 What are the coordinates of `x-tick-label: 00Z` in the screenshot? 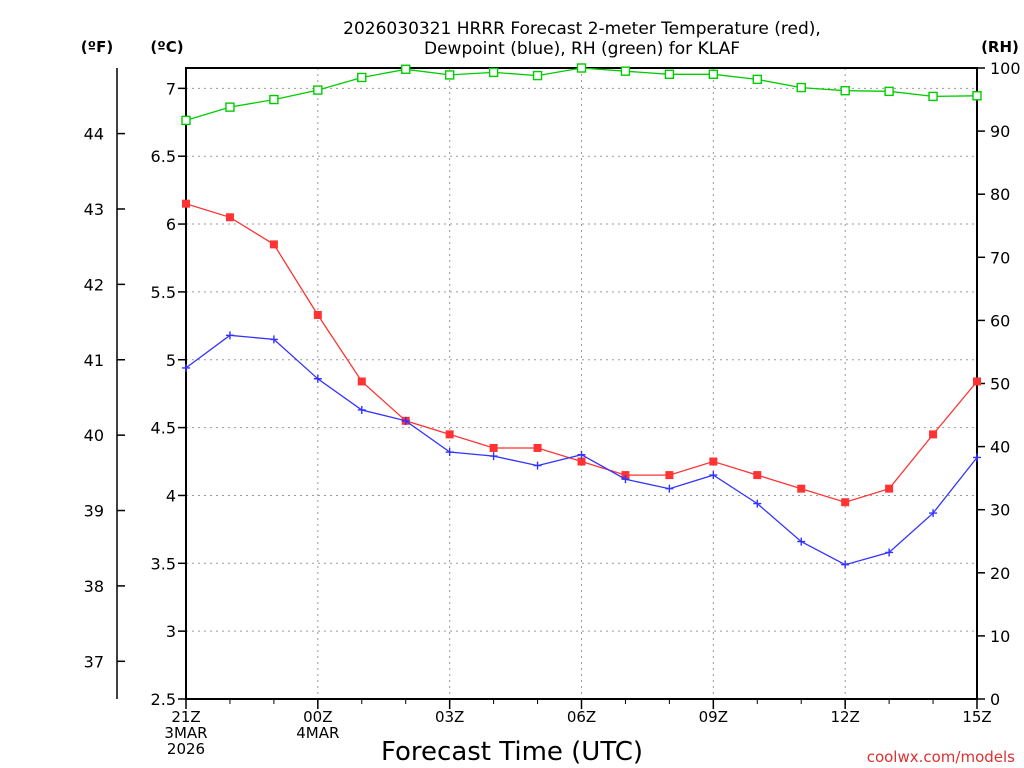 It's located at (317, 717).